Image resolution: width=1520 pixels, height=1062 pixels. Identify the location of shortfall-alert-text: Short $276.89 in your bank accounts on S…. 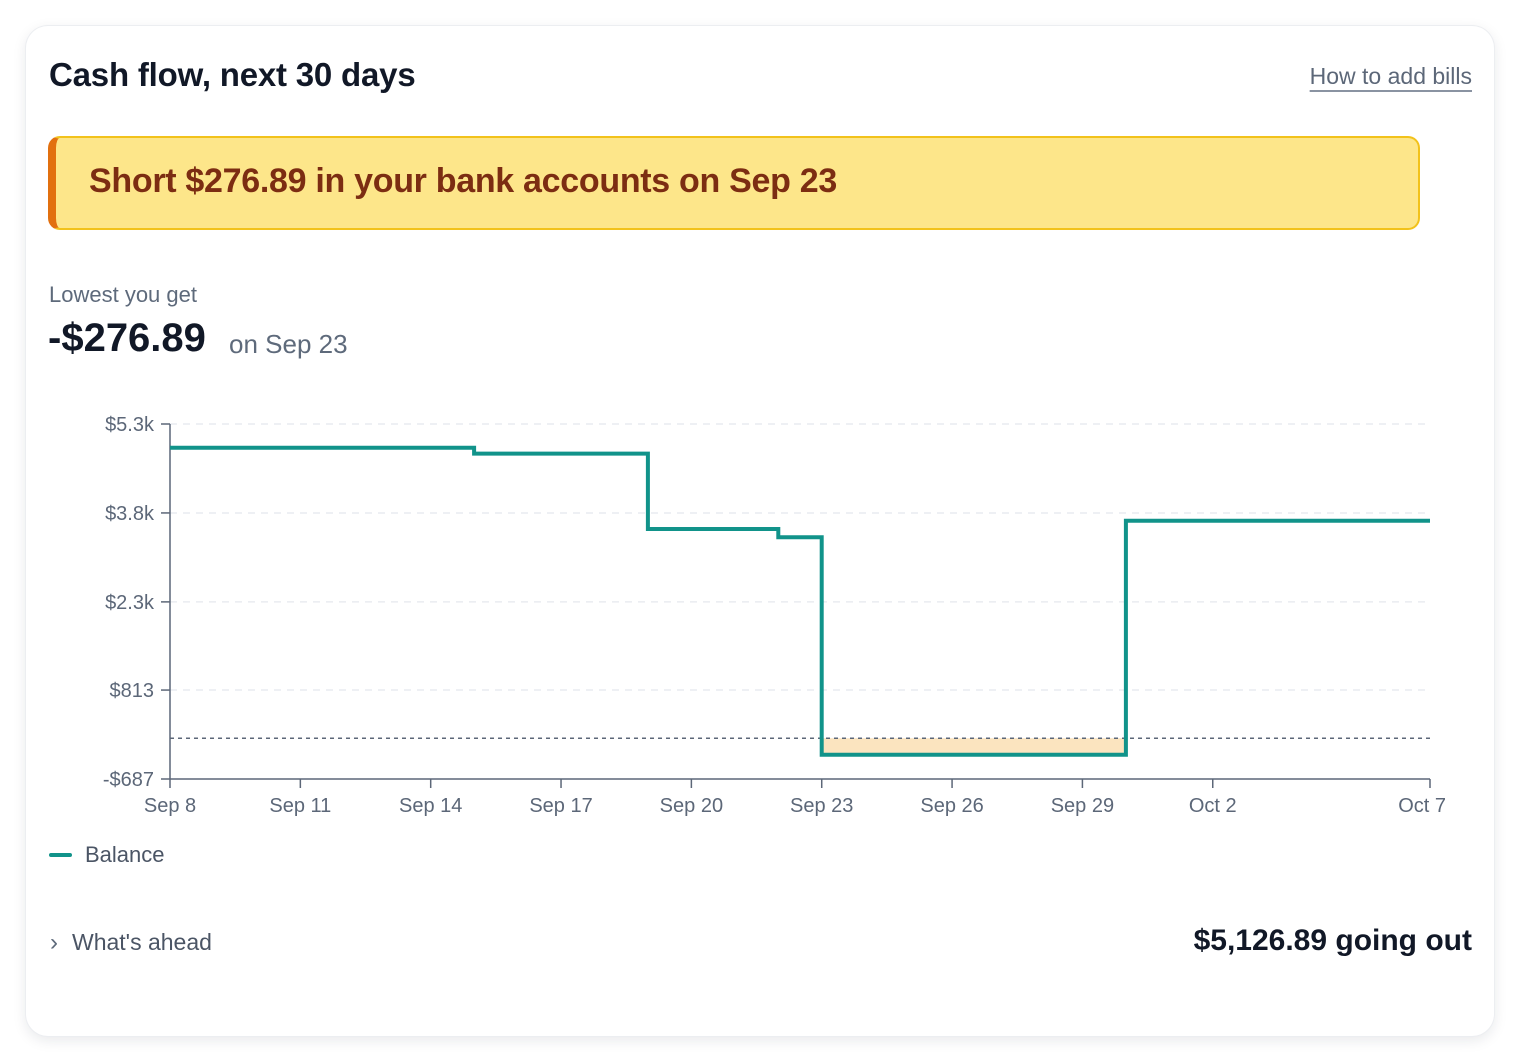
(463, 181).